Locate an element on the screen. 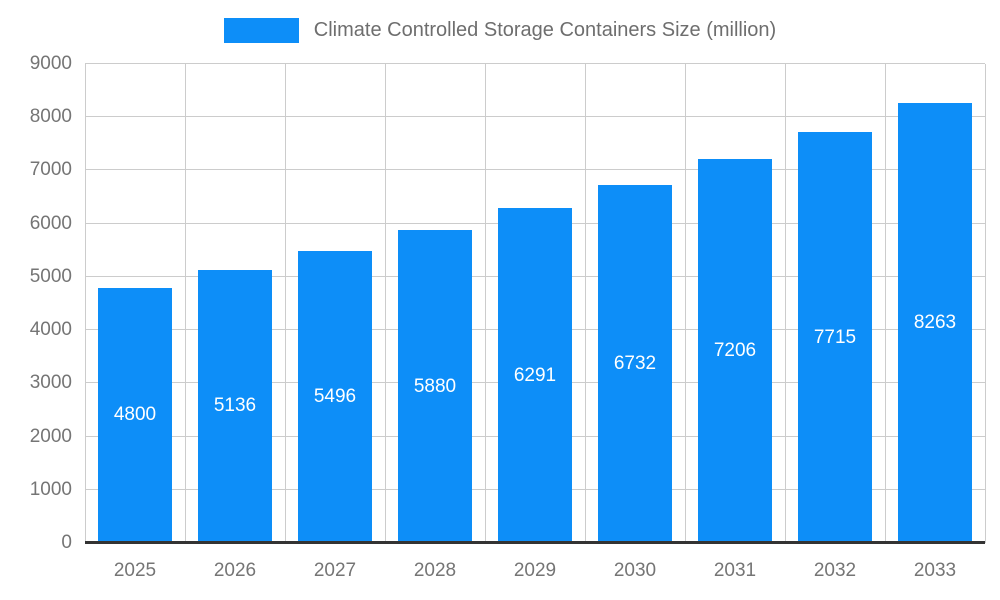  y-tick-label: 8000 is located at coordinates (50, 117).